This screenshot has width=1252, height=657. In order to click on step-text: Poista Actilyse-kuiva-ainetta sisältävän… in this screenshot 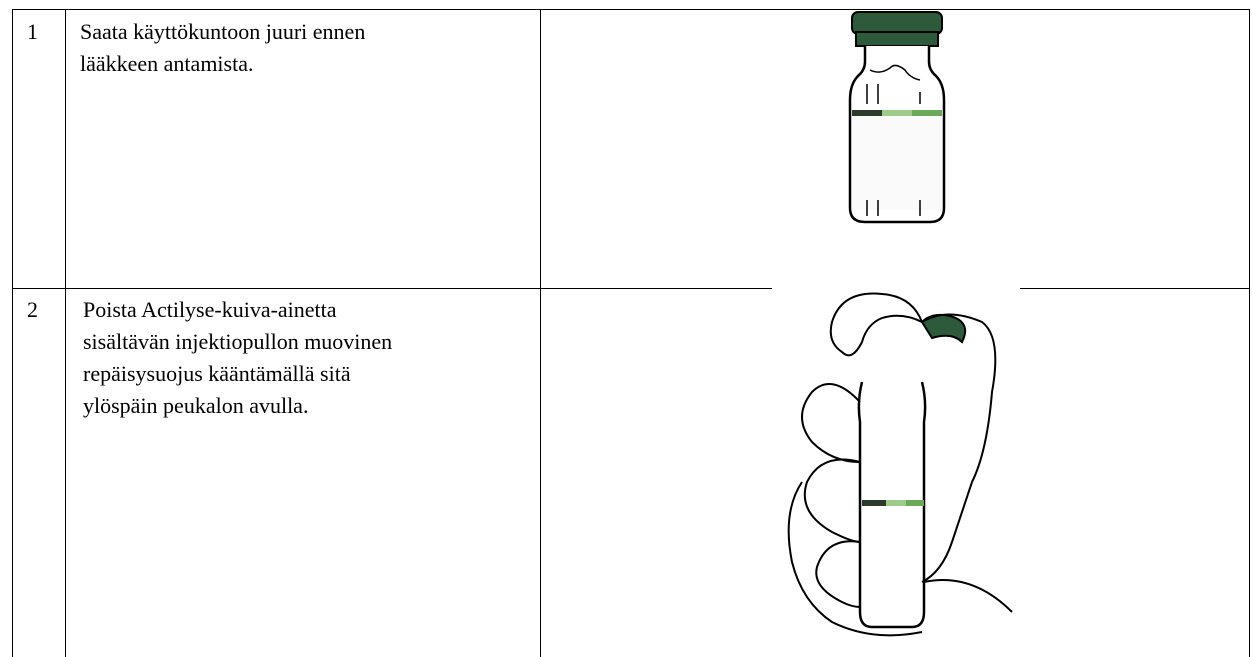, I will do `click(237, 358)`.